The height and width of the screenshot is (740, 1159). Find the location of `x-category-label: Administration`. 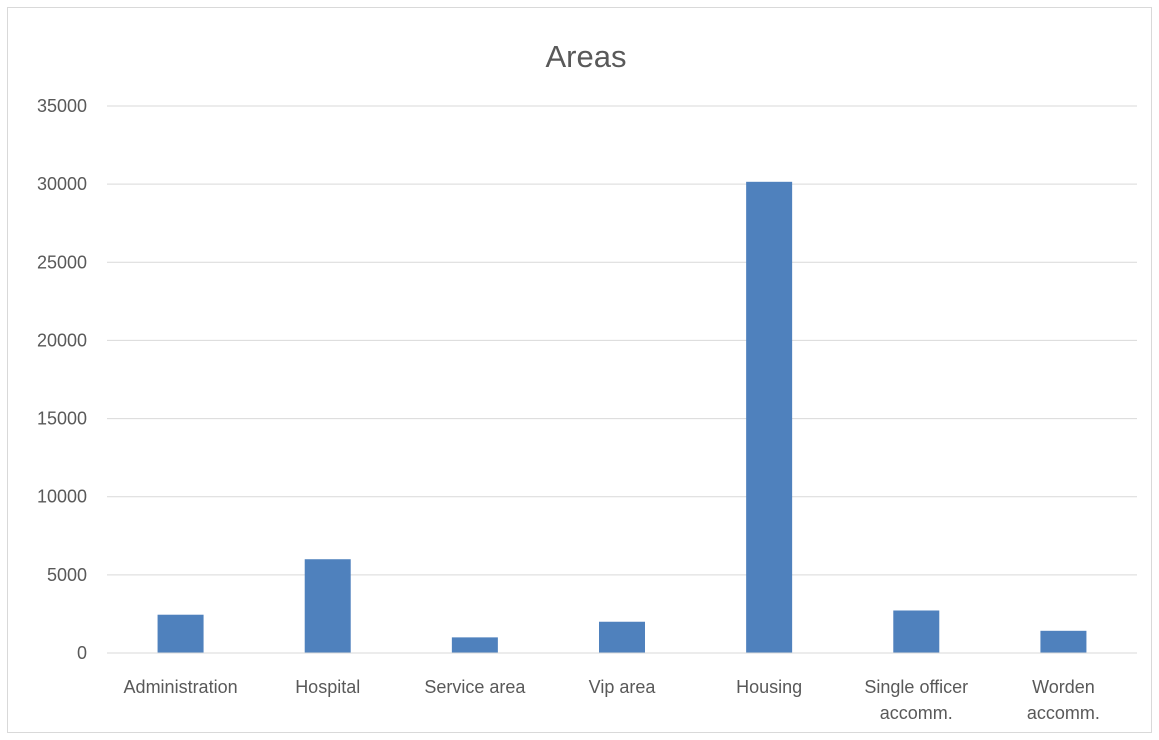

x-category-label: Administration is located at coordinates (181, 687).